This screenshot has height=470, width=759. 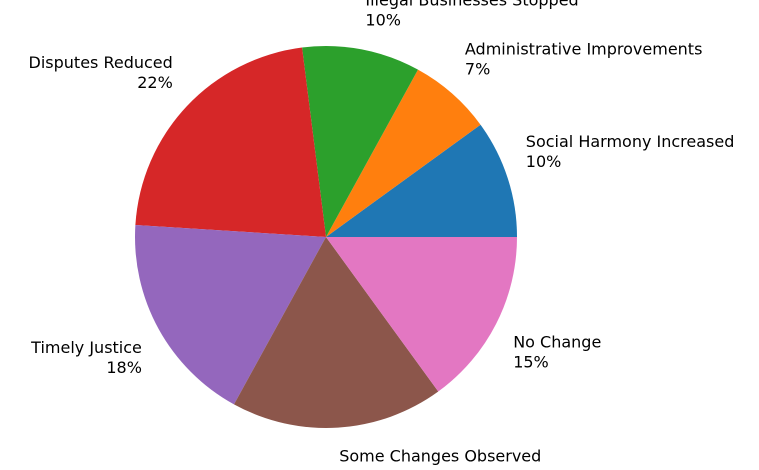 What do you see at coordinates (471, 5) in the screenshot?
I see `slice-category-label: Illegal Businesses Stopped` at bounding box center [471, 5].